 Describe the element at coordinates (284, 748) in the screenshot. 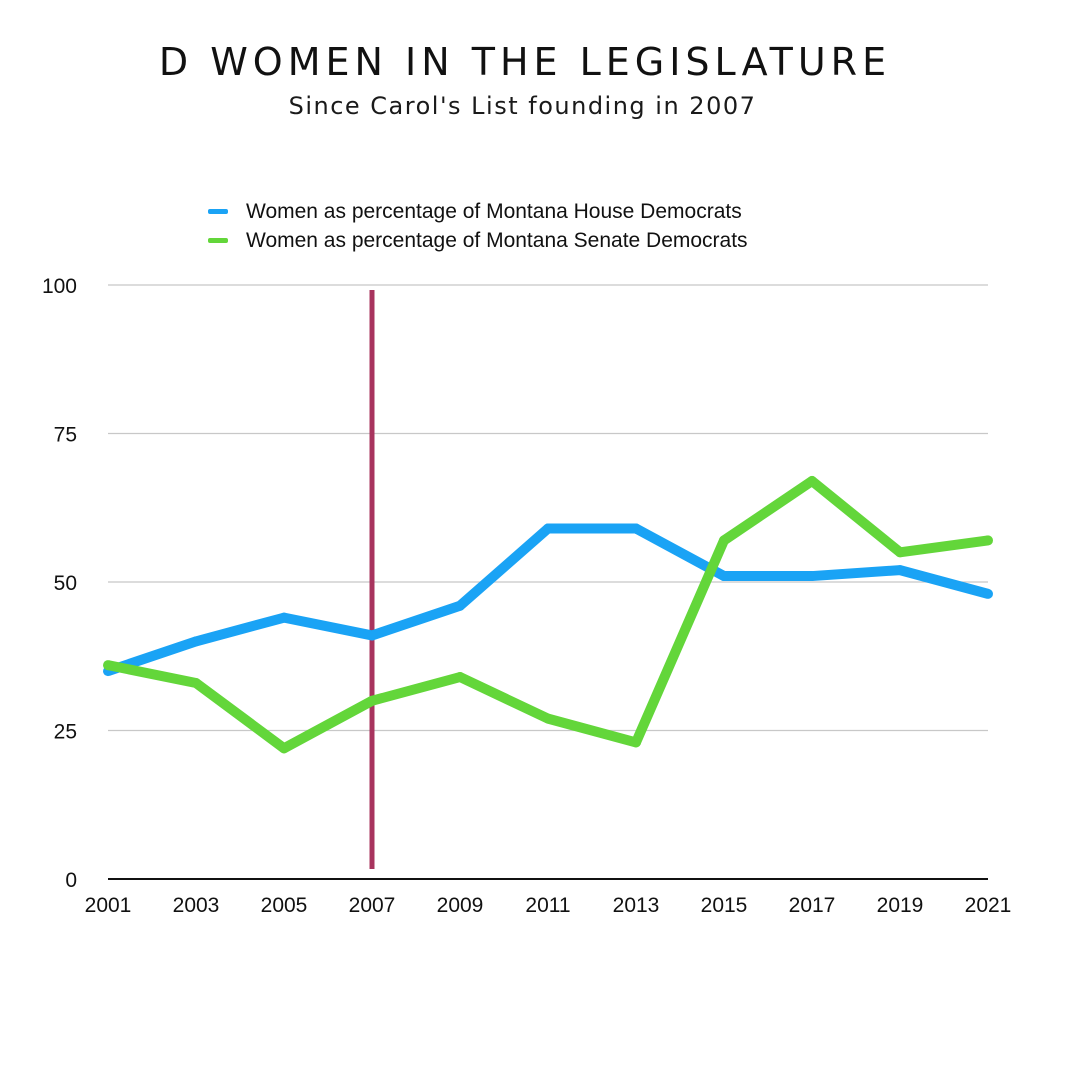

I see `data-point-senate-2005` at that location.